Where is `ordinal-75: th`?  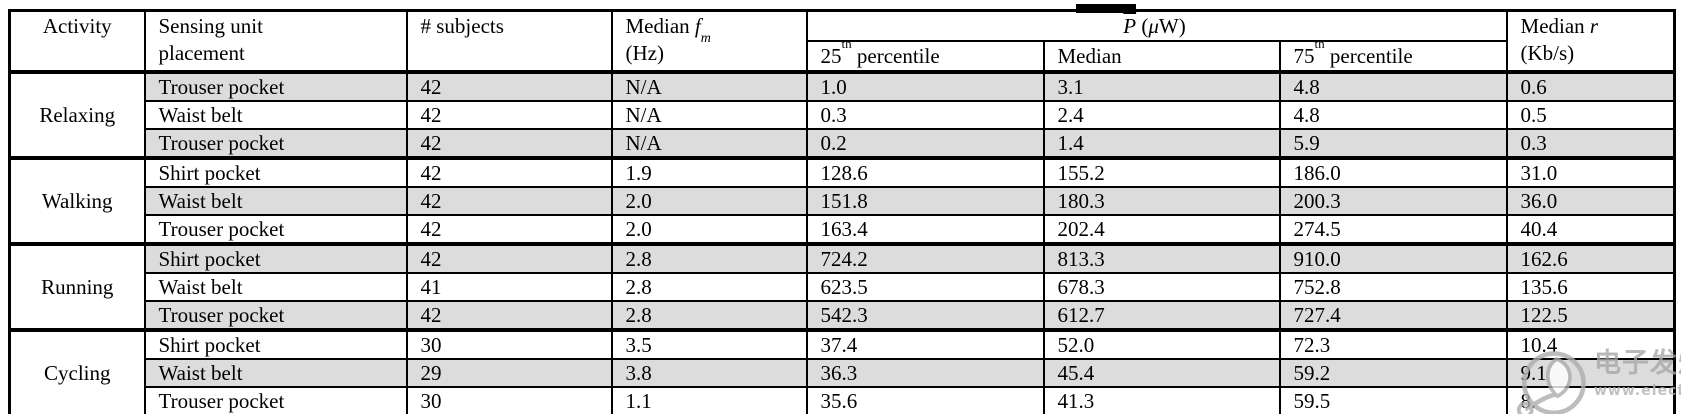
ordinal-75: th is located at coordinates (1319, 46).